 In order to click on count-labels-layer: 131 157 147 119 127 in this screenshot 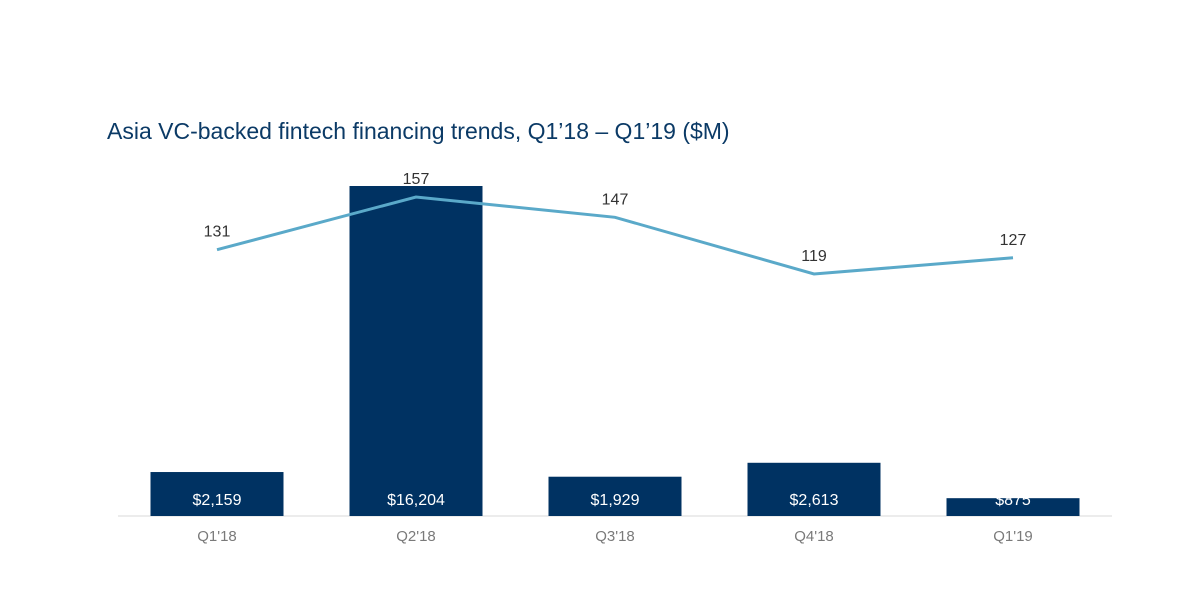, I will do `click(615, 218)`.